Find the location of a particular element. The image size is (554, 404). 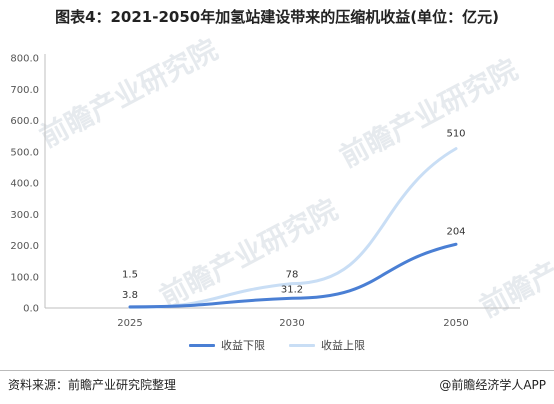

y-tick-label: 100.0 is located at coordinates (24, 277).